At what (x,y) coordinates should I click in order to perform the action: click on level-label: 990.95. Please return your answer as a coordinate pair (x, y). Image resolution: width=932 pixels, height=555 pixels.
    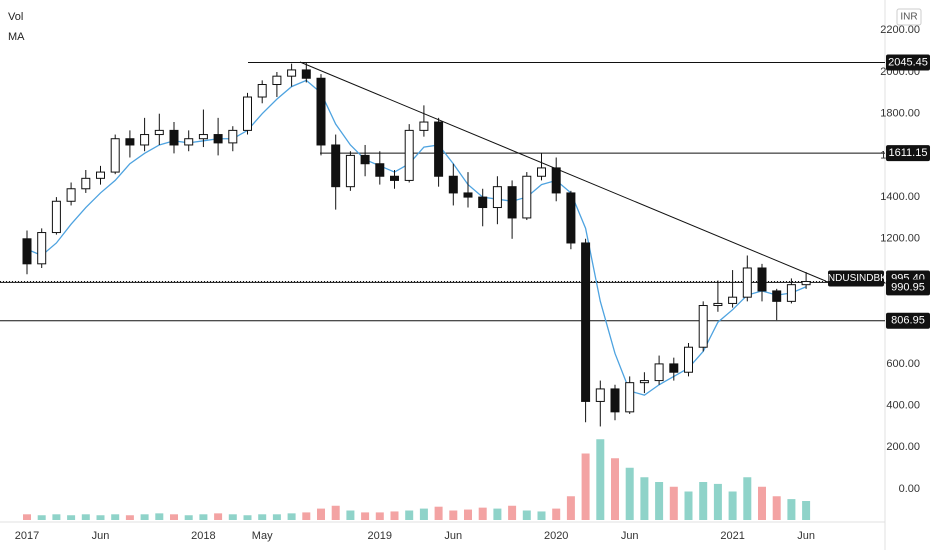
    Looking at the image, I should click on (908, 287).